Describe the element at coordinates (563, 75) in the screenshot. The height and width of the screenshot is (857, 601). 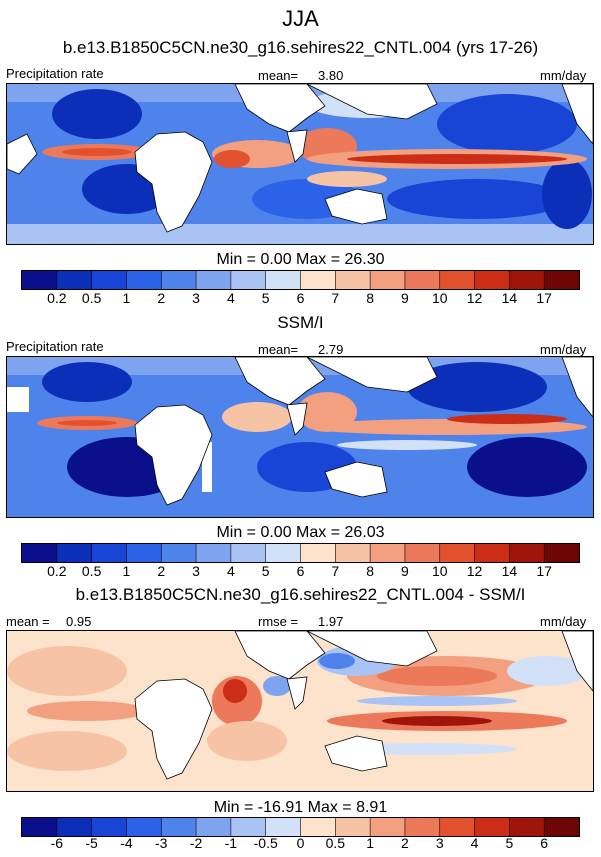
I see `panel-1-units-label: mm/day` at that location.